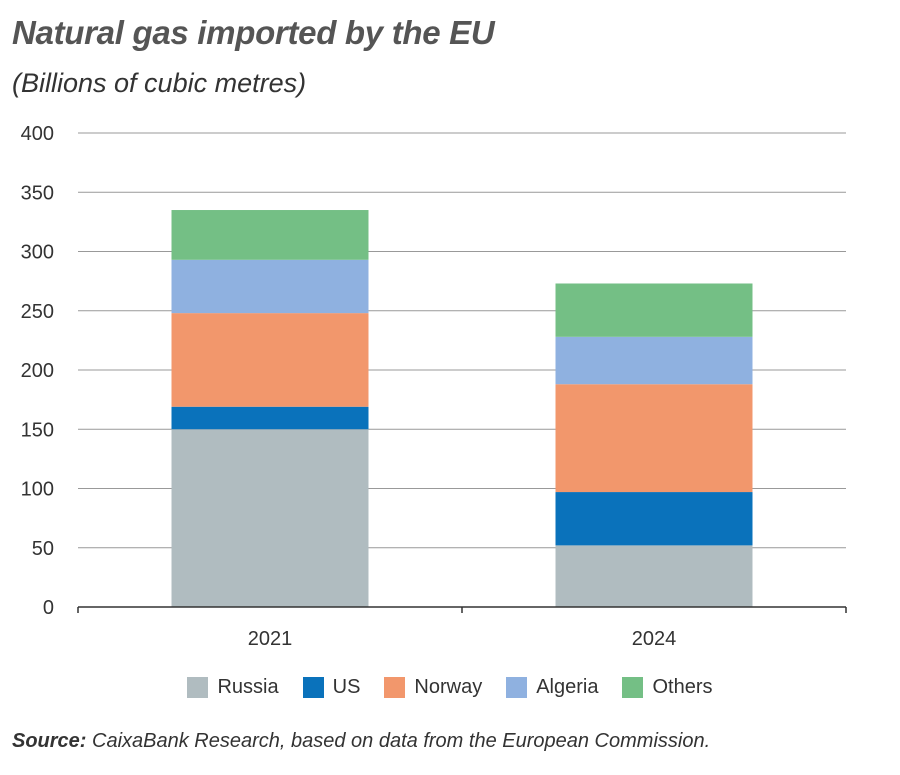 This screenshot has width=900, height=775. What do you see at coordinates (159, 83) in the screenshot?
I see `chart-subtitle: (Billions of cubic metres)` at bounding box center [159, 83].